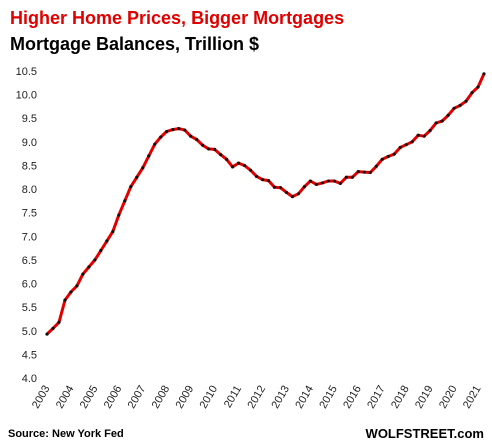 The width and height of the screenshot is (492, 447). Describe the element at coordinates (425, 433) in the screenshot. I see `watermark: WOLFSTREET.com` at that location.